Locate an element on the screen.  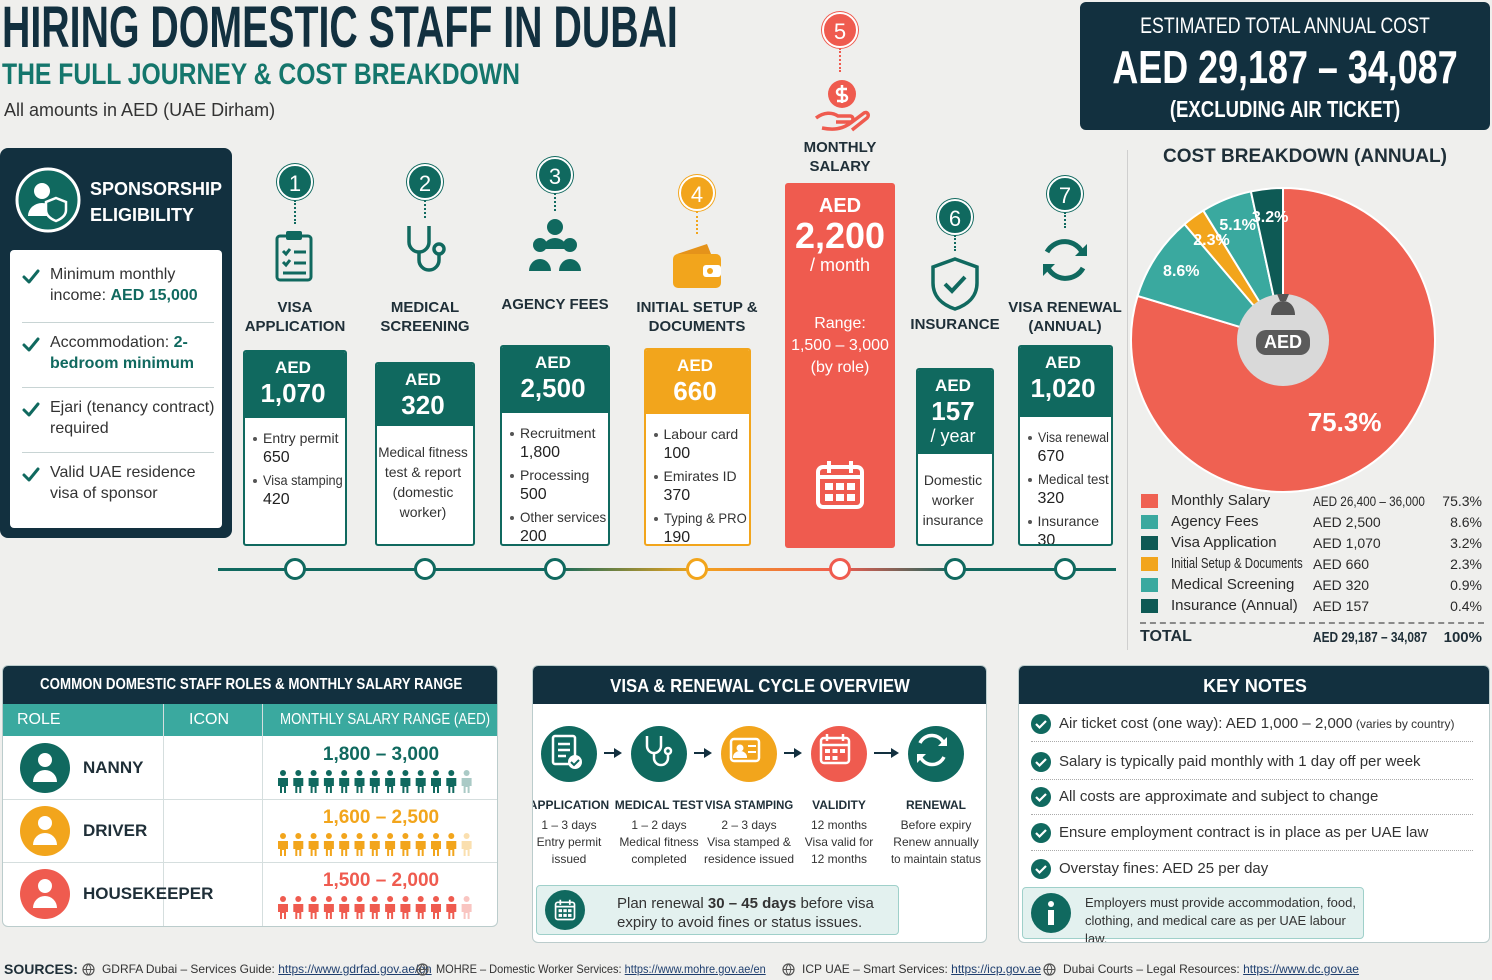
step-item-name: Typing & PRO is located at coordinates (705, 518).